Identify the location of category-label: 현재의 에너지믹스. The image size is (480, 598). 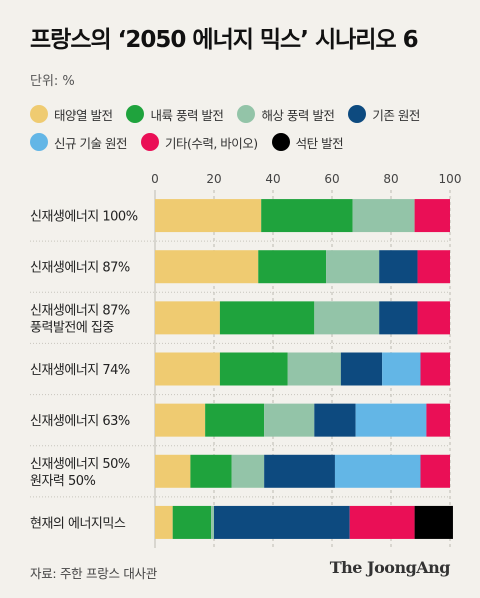
(78, 523).